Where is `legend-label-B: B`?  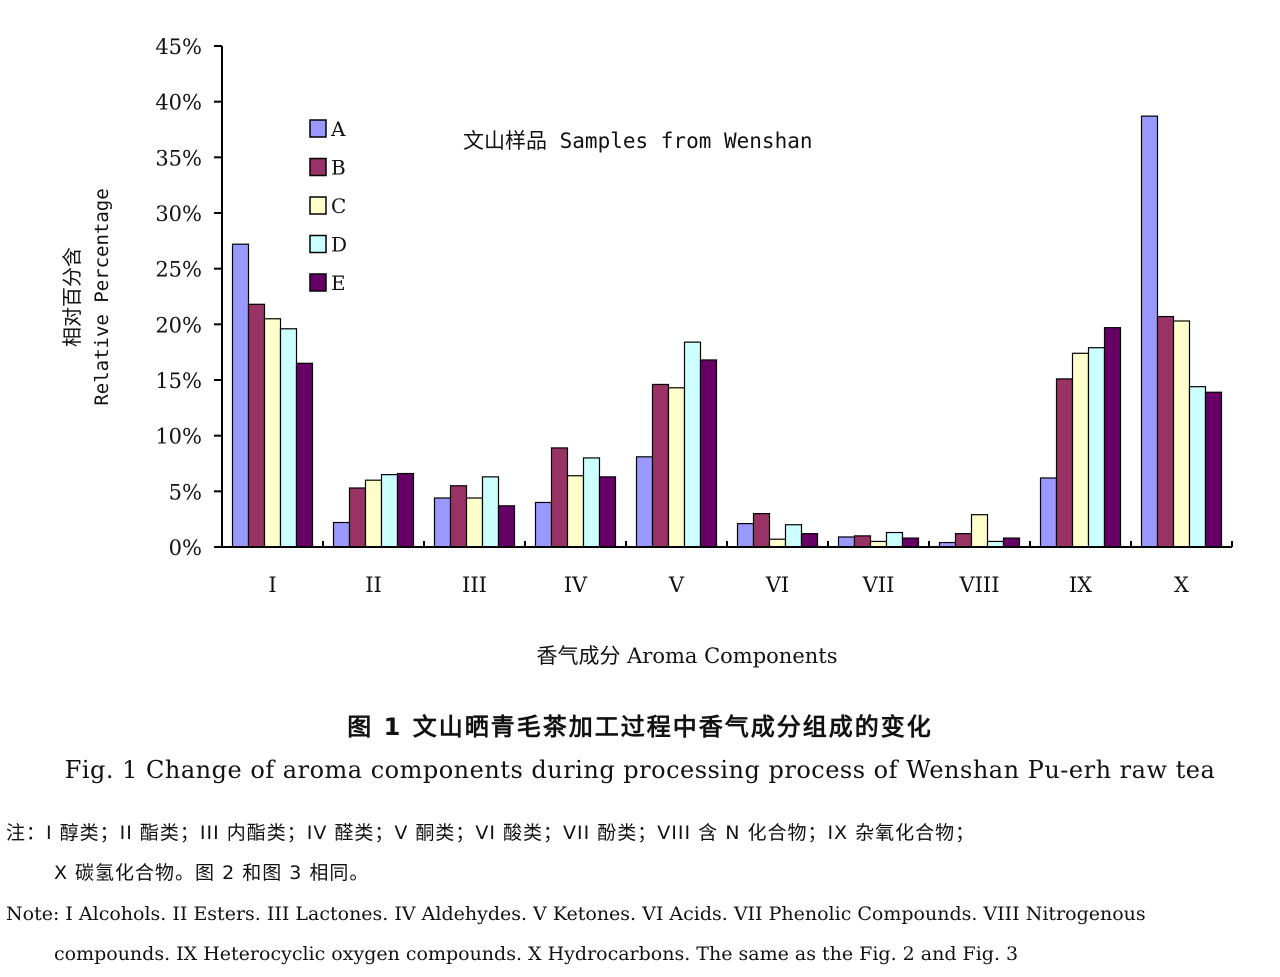
legend-label-B: B is located at coordinates (338, 168).